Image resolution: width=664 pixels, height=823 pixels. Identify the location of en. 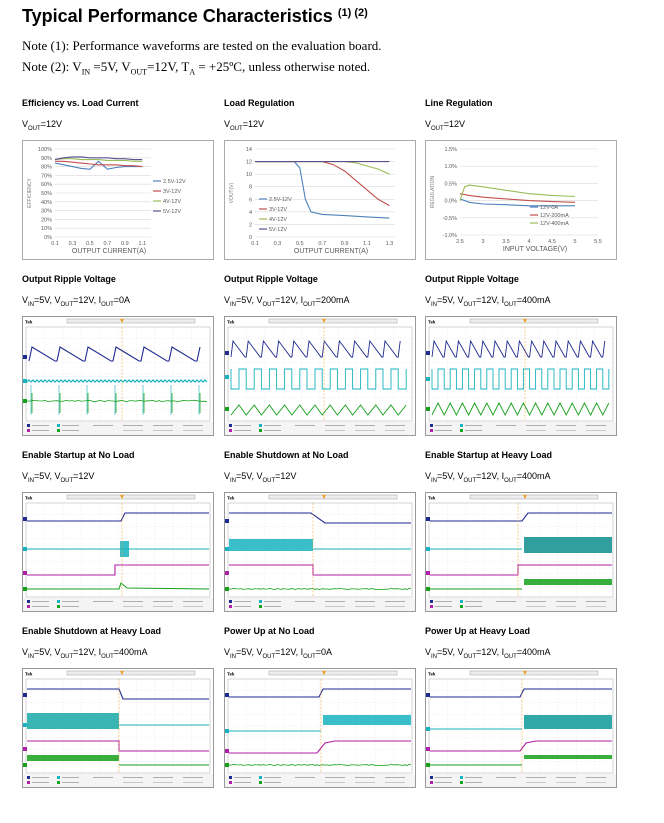
(118, 570).